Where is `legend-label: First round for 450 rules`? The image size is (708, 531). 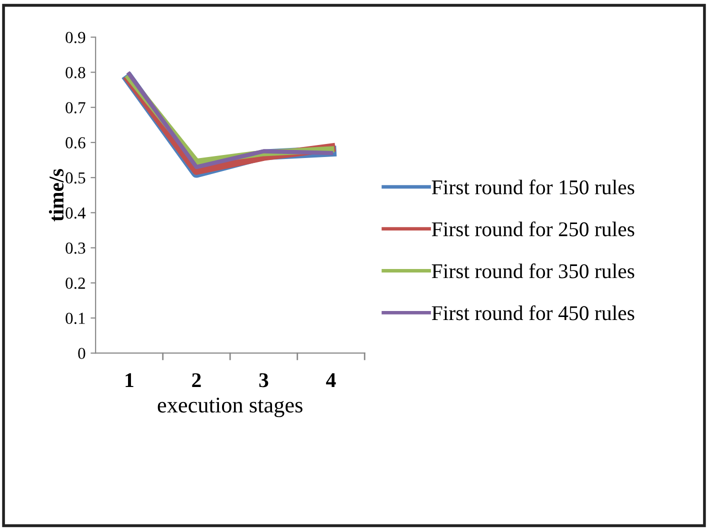
legend-label: First round for 450 rules is located at coordinates (533, 312).